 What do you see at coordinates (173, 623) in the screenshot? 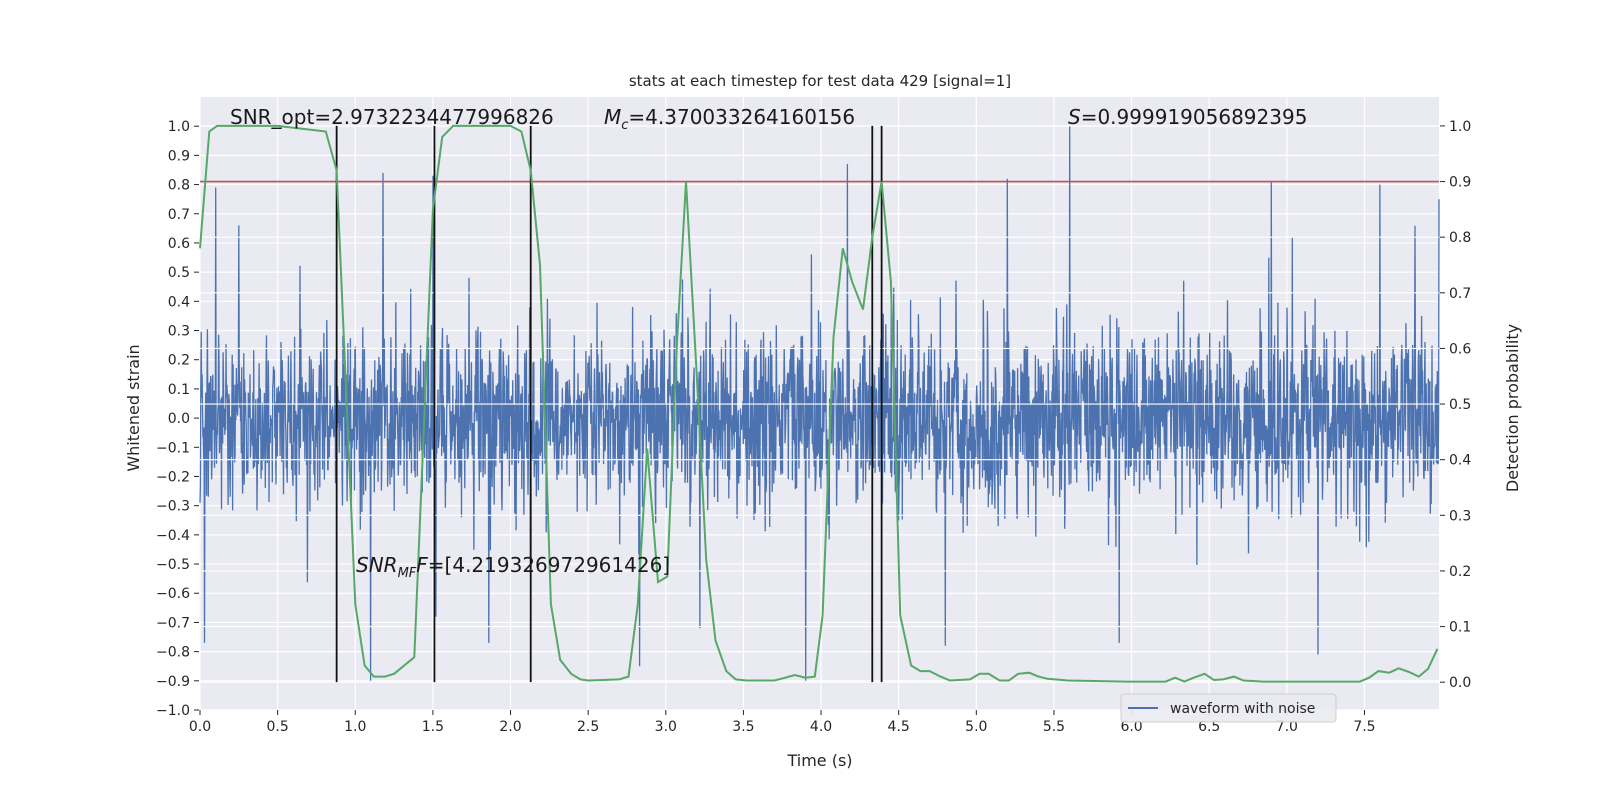
I see `y-tick-label: −0.7` at bounding box center [173, 623].